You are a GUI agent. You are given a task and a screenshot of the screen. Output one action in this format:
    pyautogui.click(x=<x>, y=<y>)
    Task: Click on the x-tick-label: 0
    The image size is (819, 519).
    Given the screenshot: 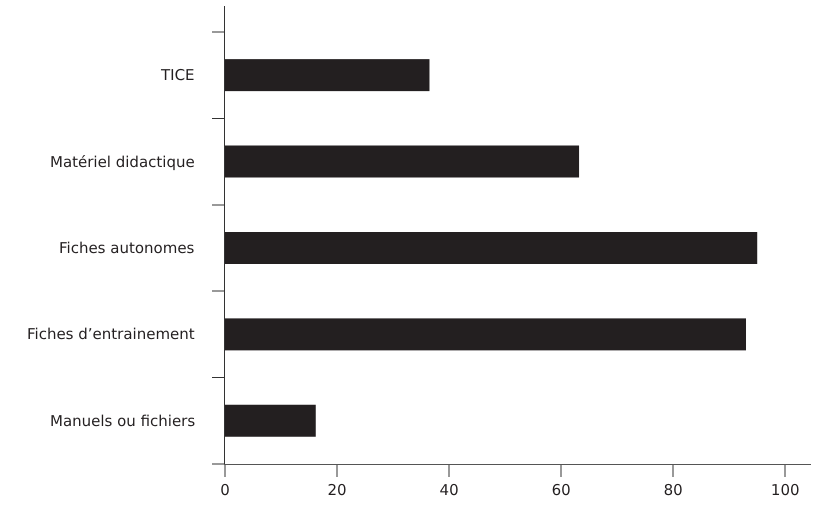 What is the action you would take?
    pyautogui.click(x=225, y=490)
    